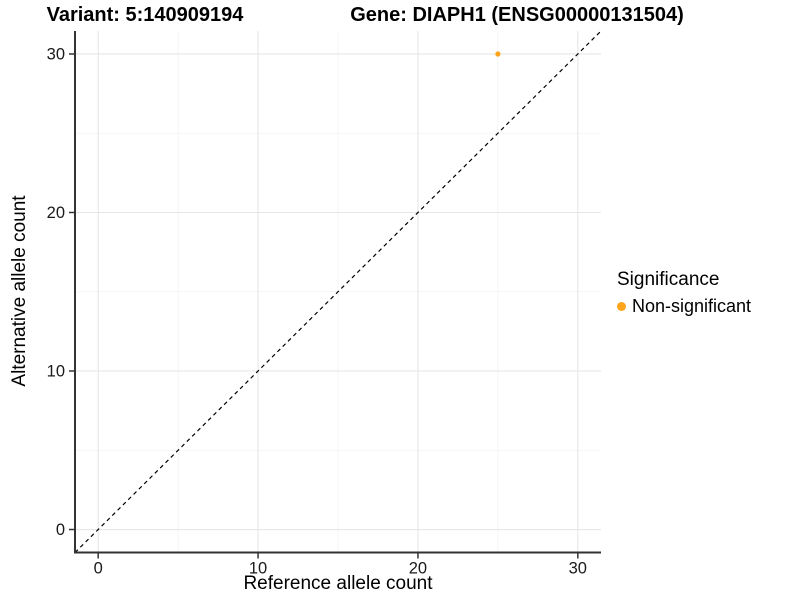  Describe the element at coordinates (668, 279) in the screenshot. I see `legend-title: Significance` at that location.